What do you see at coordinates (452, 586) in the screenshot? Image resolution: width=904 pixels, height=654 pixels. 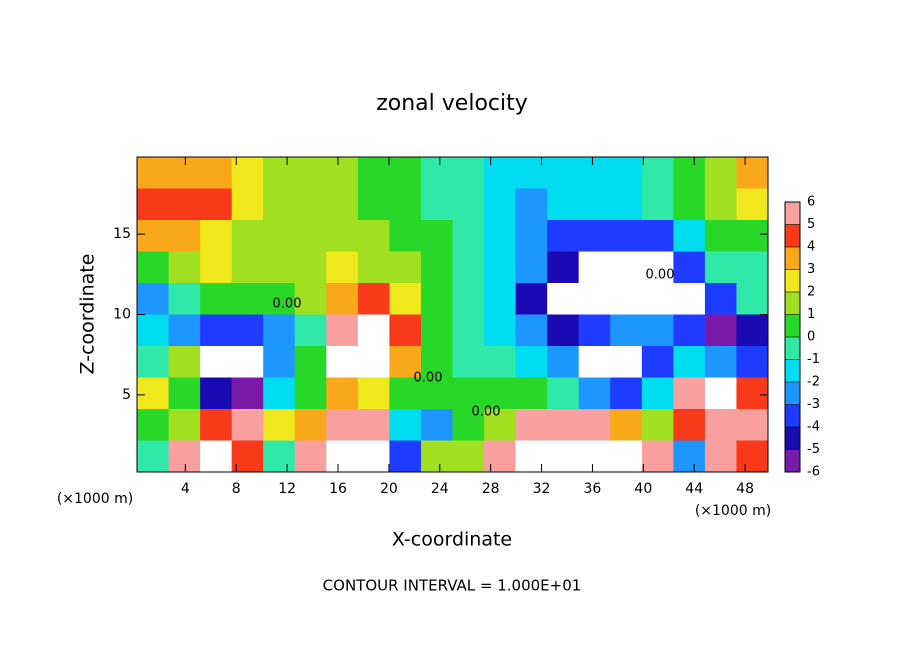 I see `footer-note: CONTOUR INTERVAL = 1.000E+01` at bounding box center [452, 586].